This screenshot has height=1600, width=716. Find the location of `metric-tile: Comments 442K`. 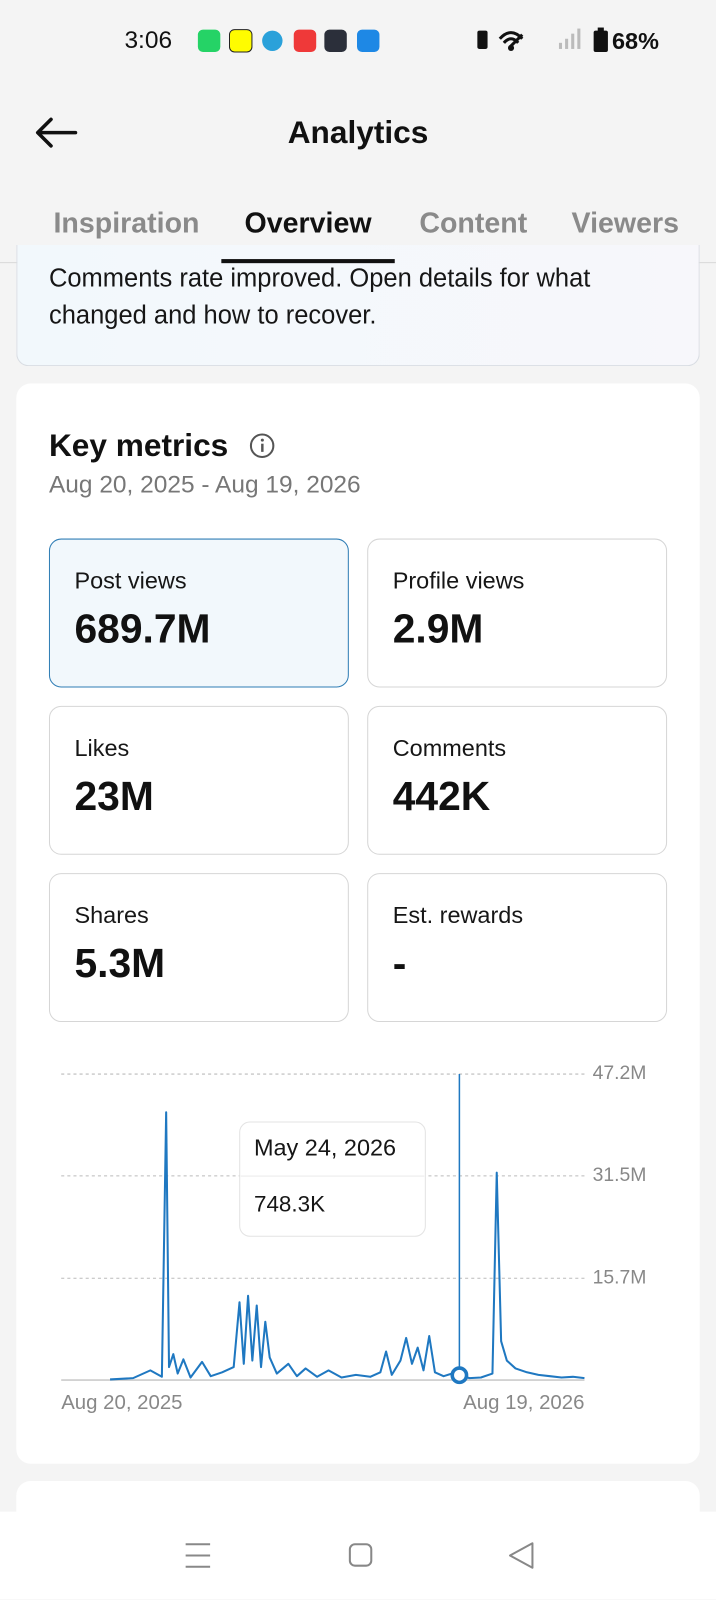

metric-tile: Comments 442K is located at coordinates (517, 780).